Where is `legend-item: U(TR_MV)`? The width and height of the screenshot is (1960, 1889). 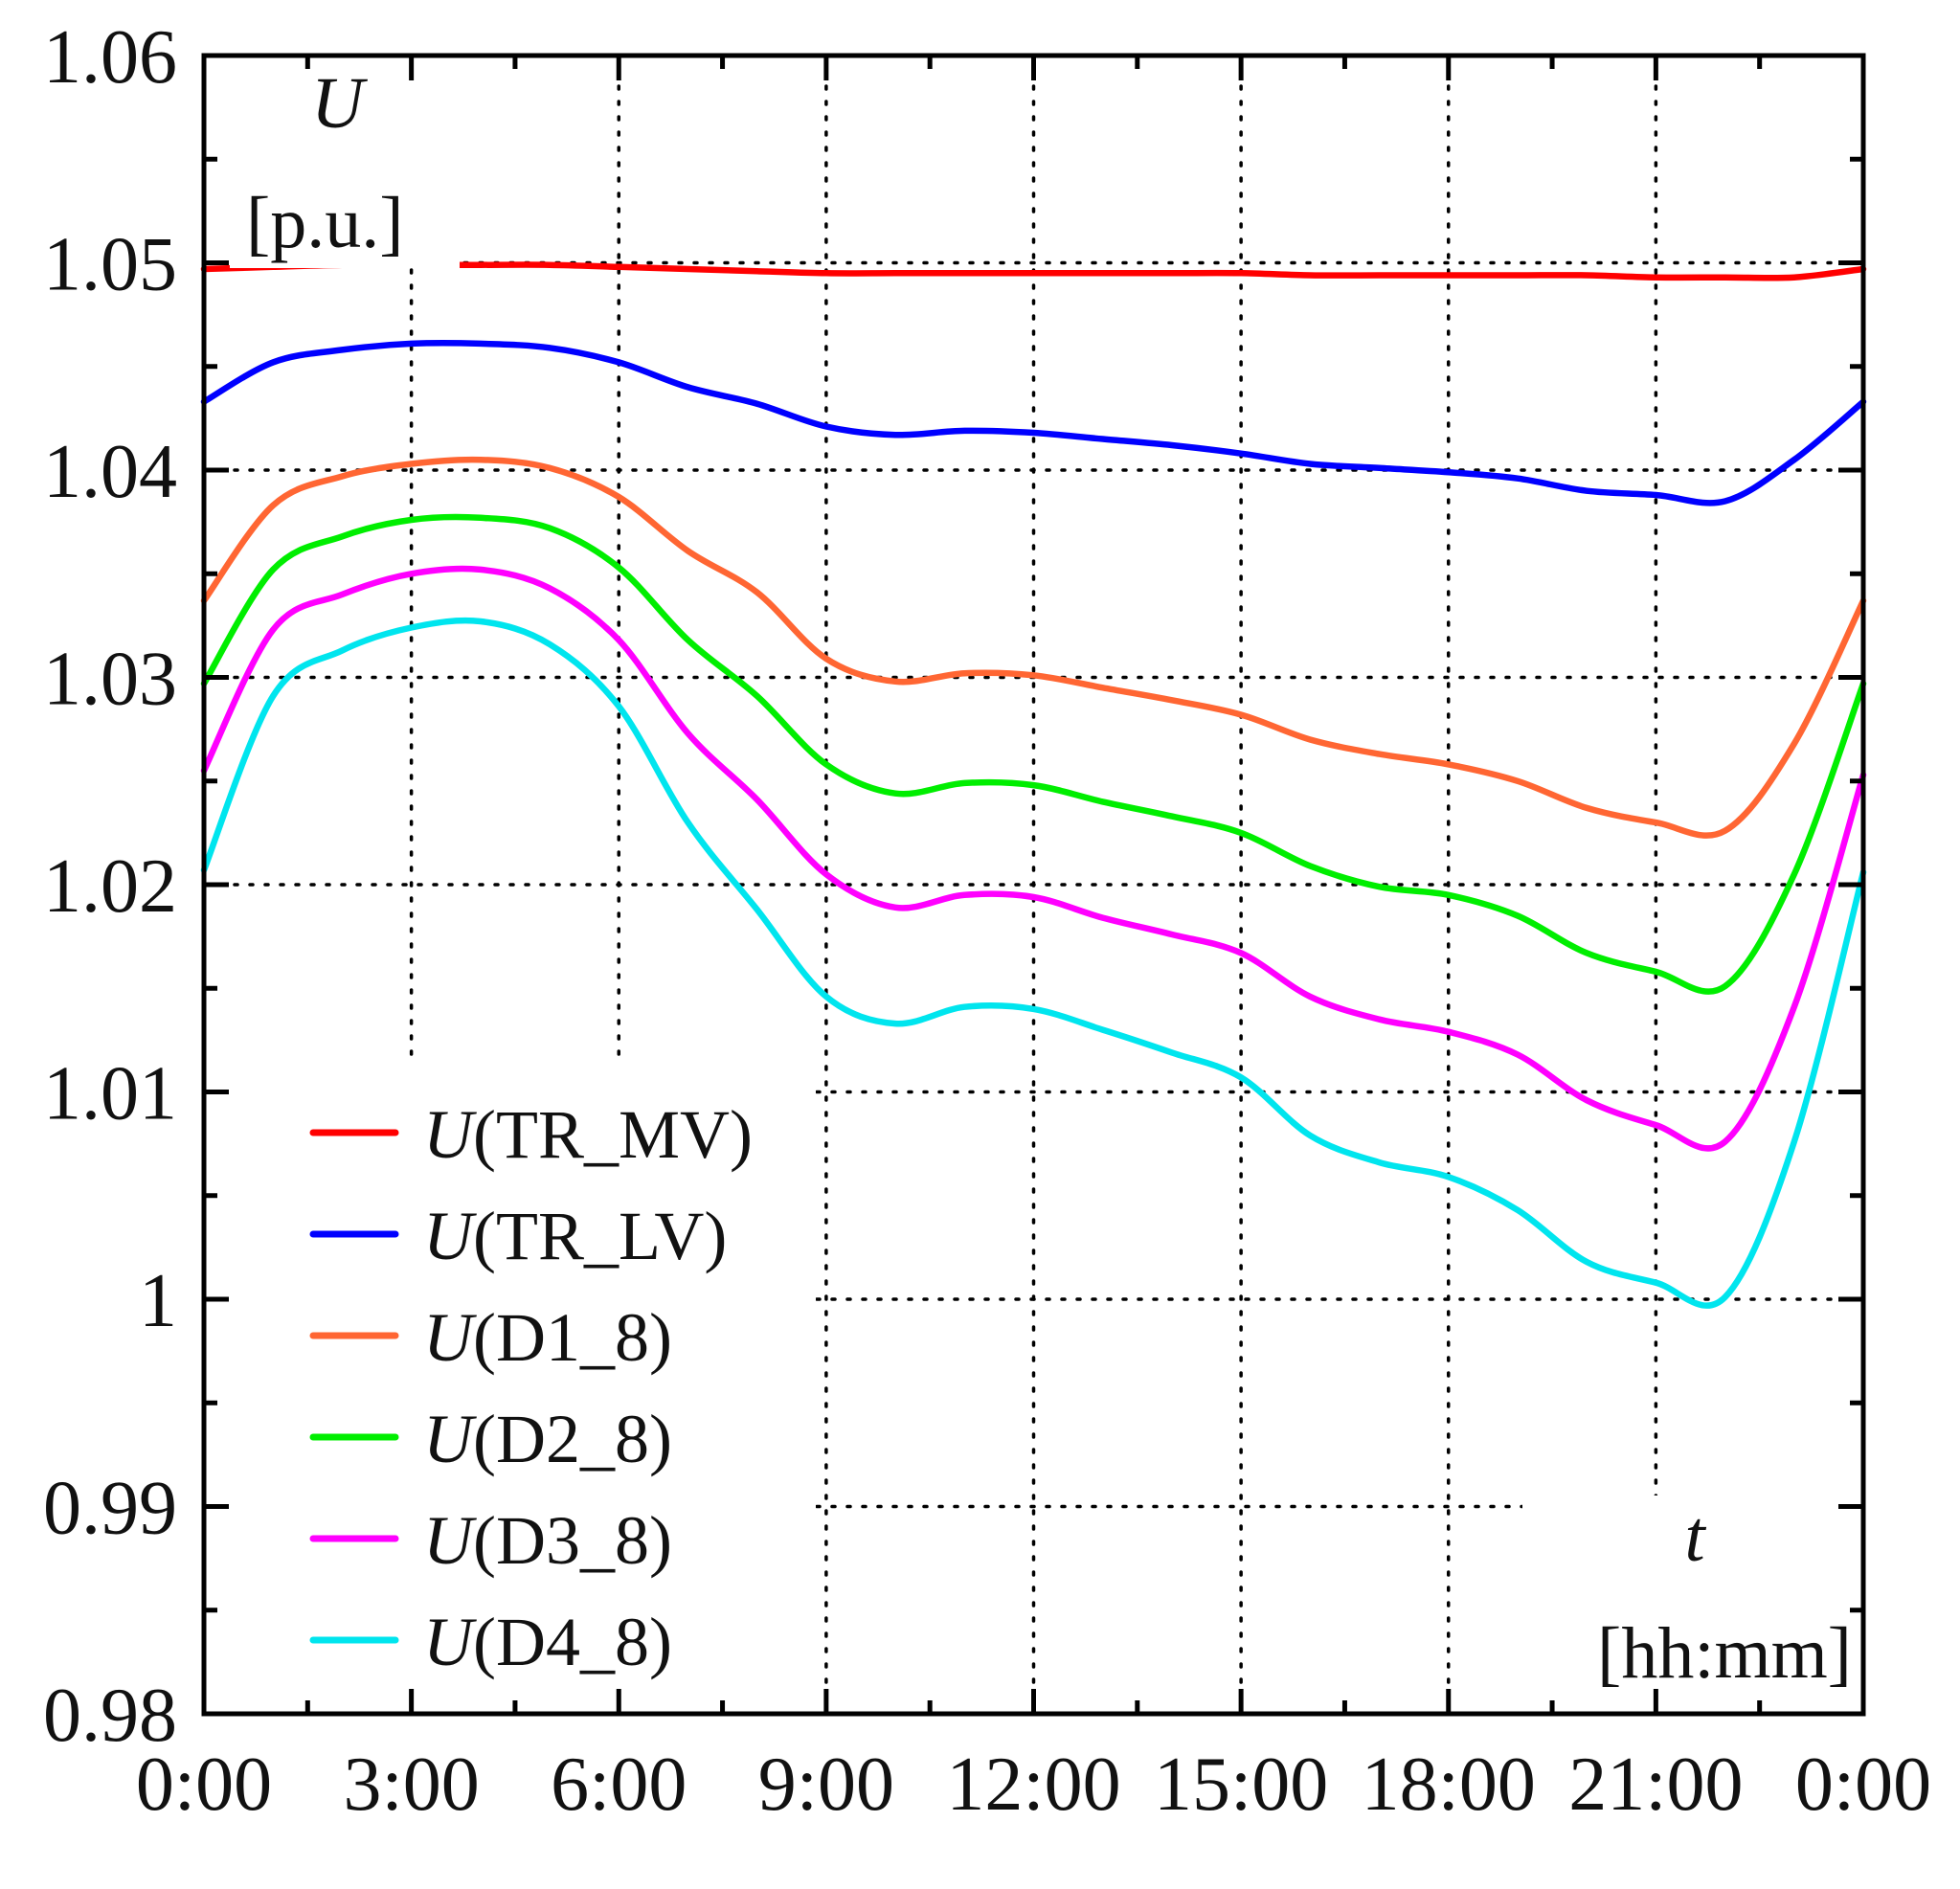 legend-item: U(TR_MV) is located at coordinates (531, 1134).